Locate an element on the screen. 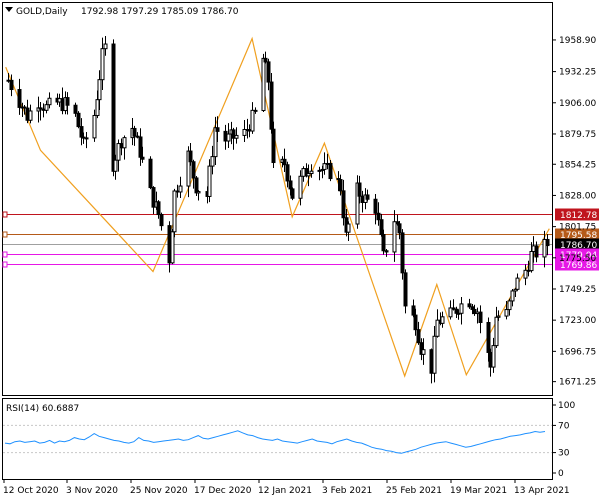 The image size is (600, 503). price-tick-label: 1958.90 is located at coordinates (577, 41).